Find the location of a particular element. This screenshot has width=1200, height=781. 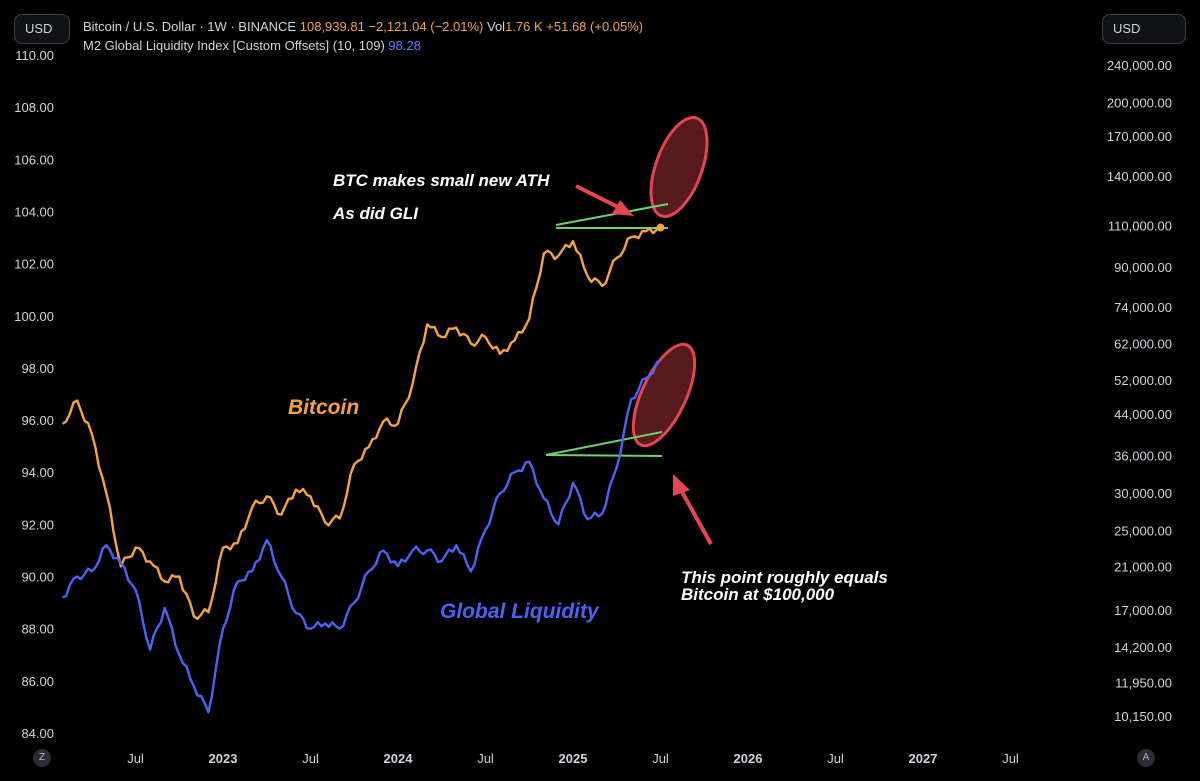

btc-symbol: Bitcoin / U.S. Dollar · 1W · BINANCE is located at coordinates (190, 26).